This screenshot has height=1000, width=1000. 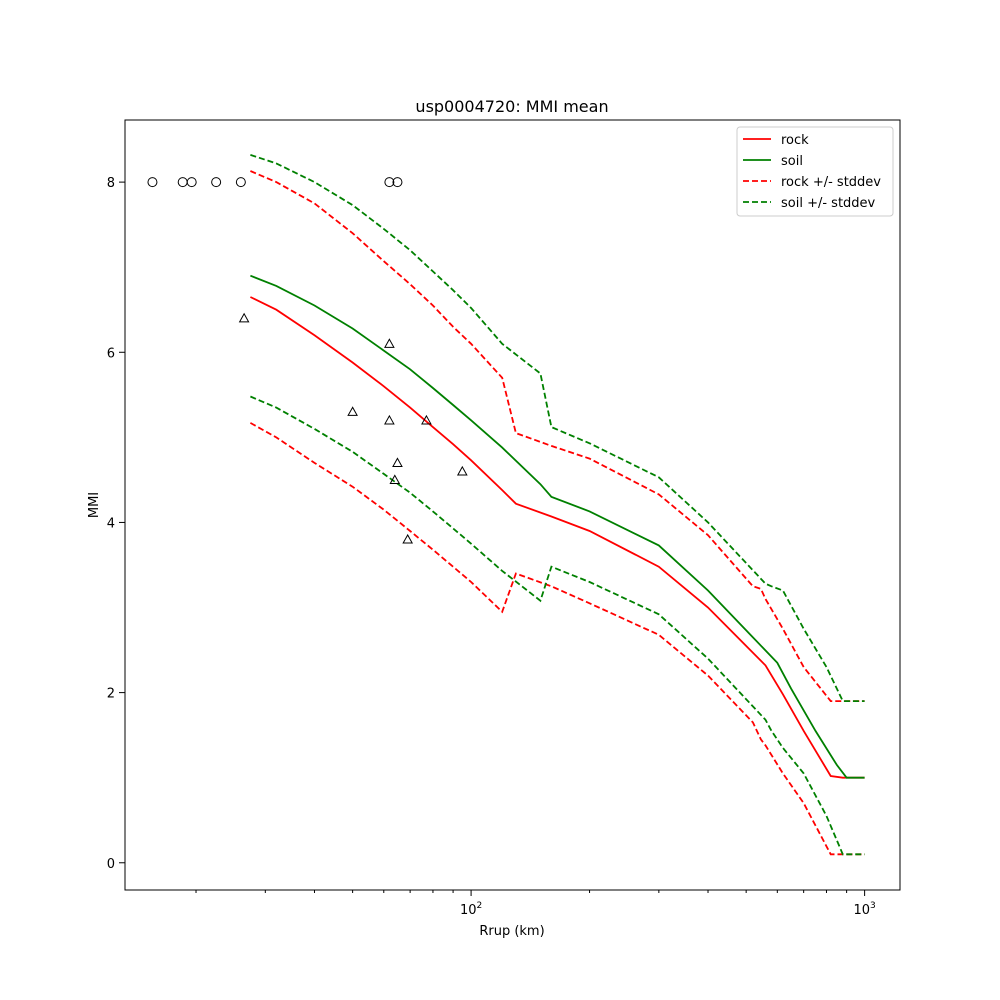 I want to click on y-tick-label: 0, so click(x=111, y=864).